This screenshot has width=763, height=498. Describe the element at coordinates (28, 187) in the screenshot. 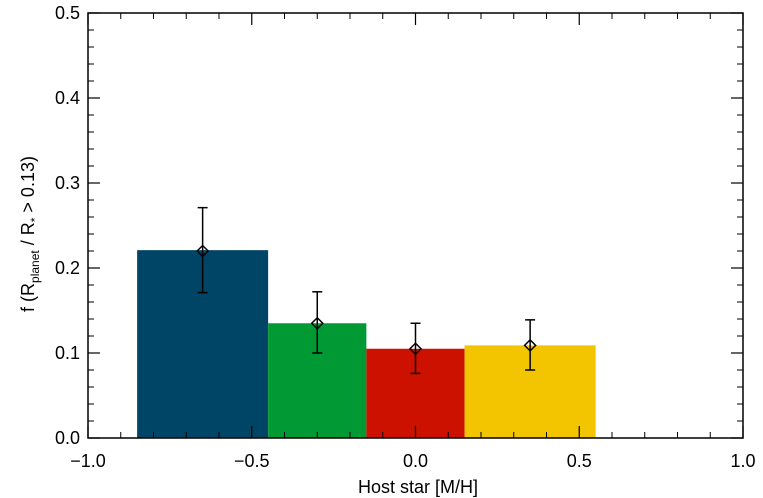

I see `y-axis-title-suffix: > 0.13)` at that location.